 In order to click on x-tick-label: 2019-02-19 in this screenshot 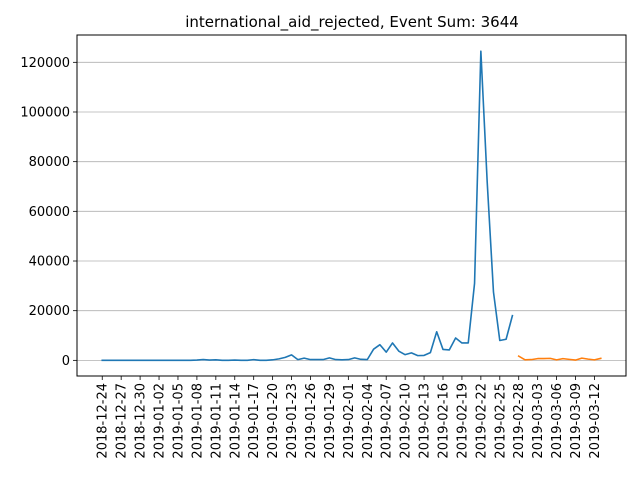, I will do `click(462, 421)`.